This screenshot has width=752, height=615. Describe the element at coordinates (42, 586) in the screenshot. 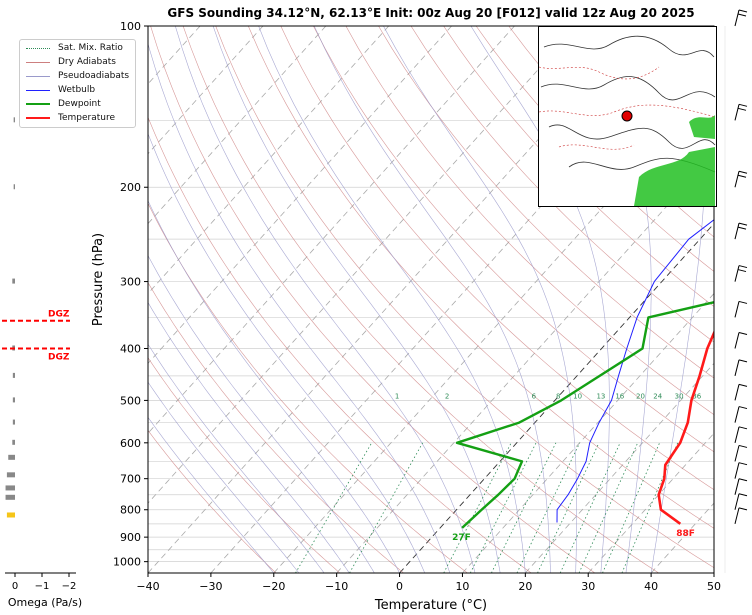

I see `omega-tick-label: −1` at that location.